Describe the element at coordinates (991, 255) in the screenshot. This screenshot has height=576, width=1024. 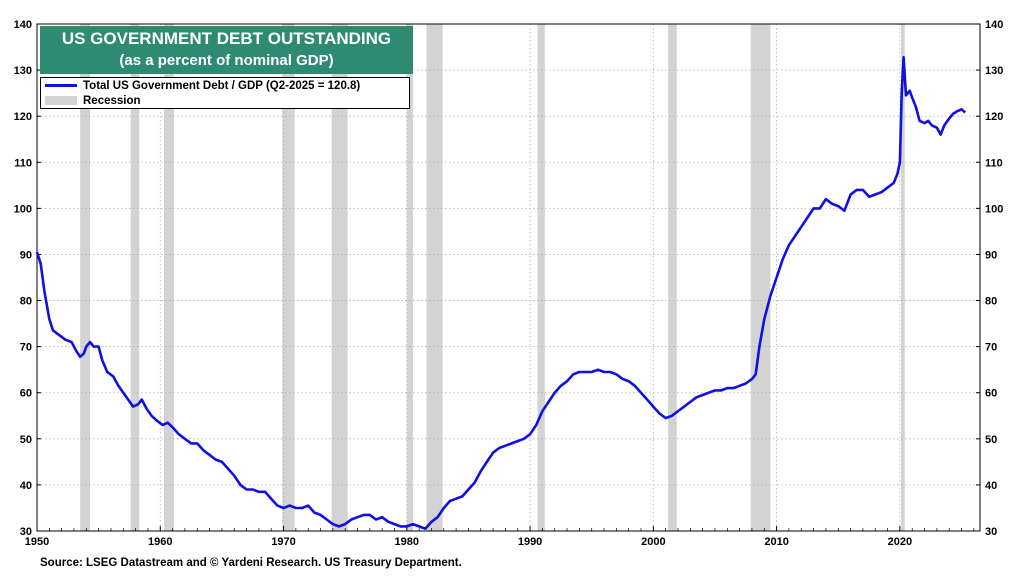
I see `y-tick-label-right-90: 90` at that location.